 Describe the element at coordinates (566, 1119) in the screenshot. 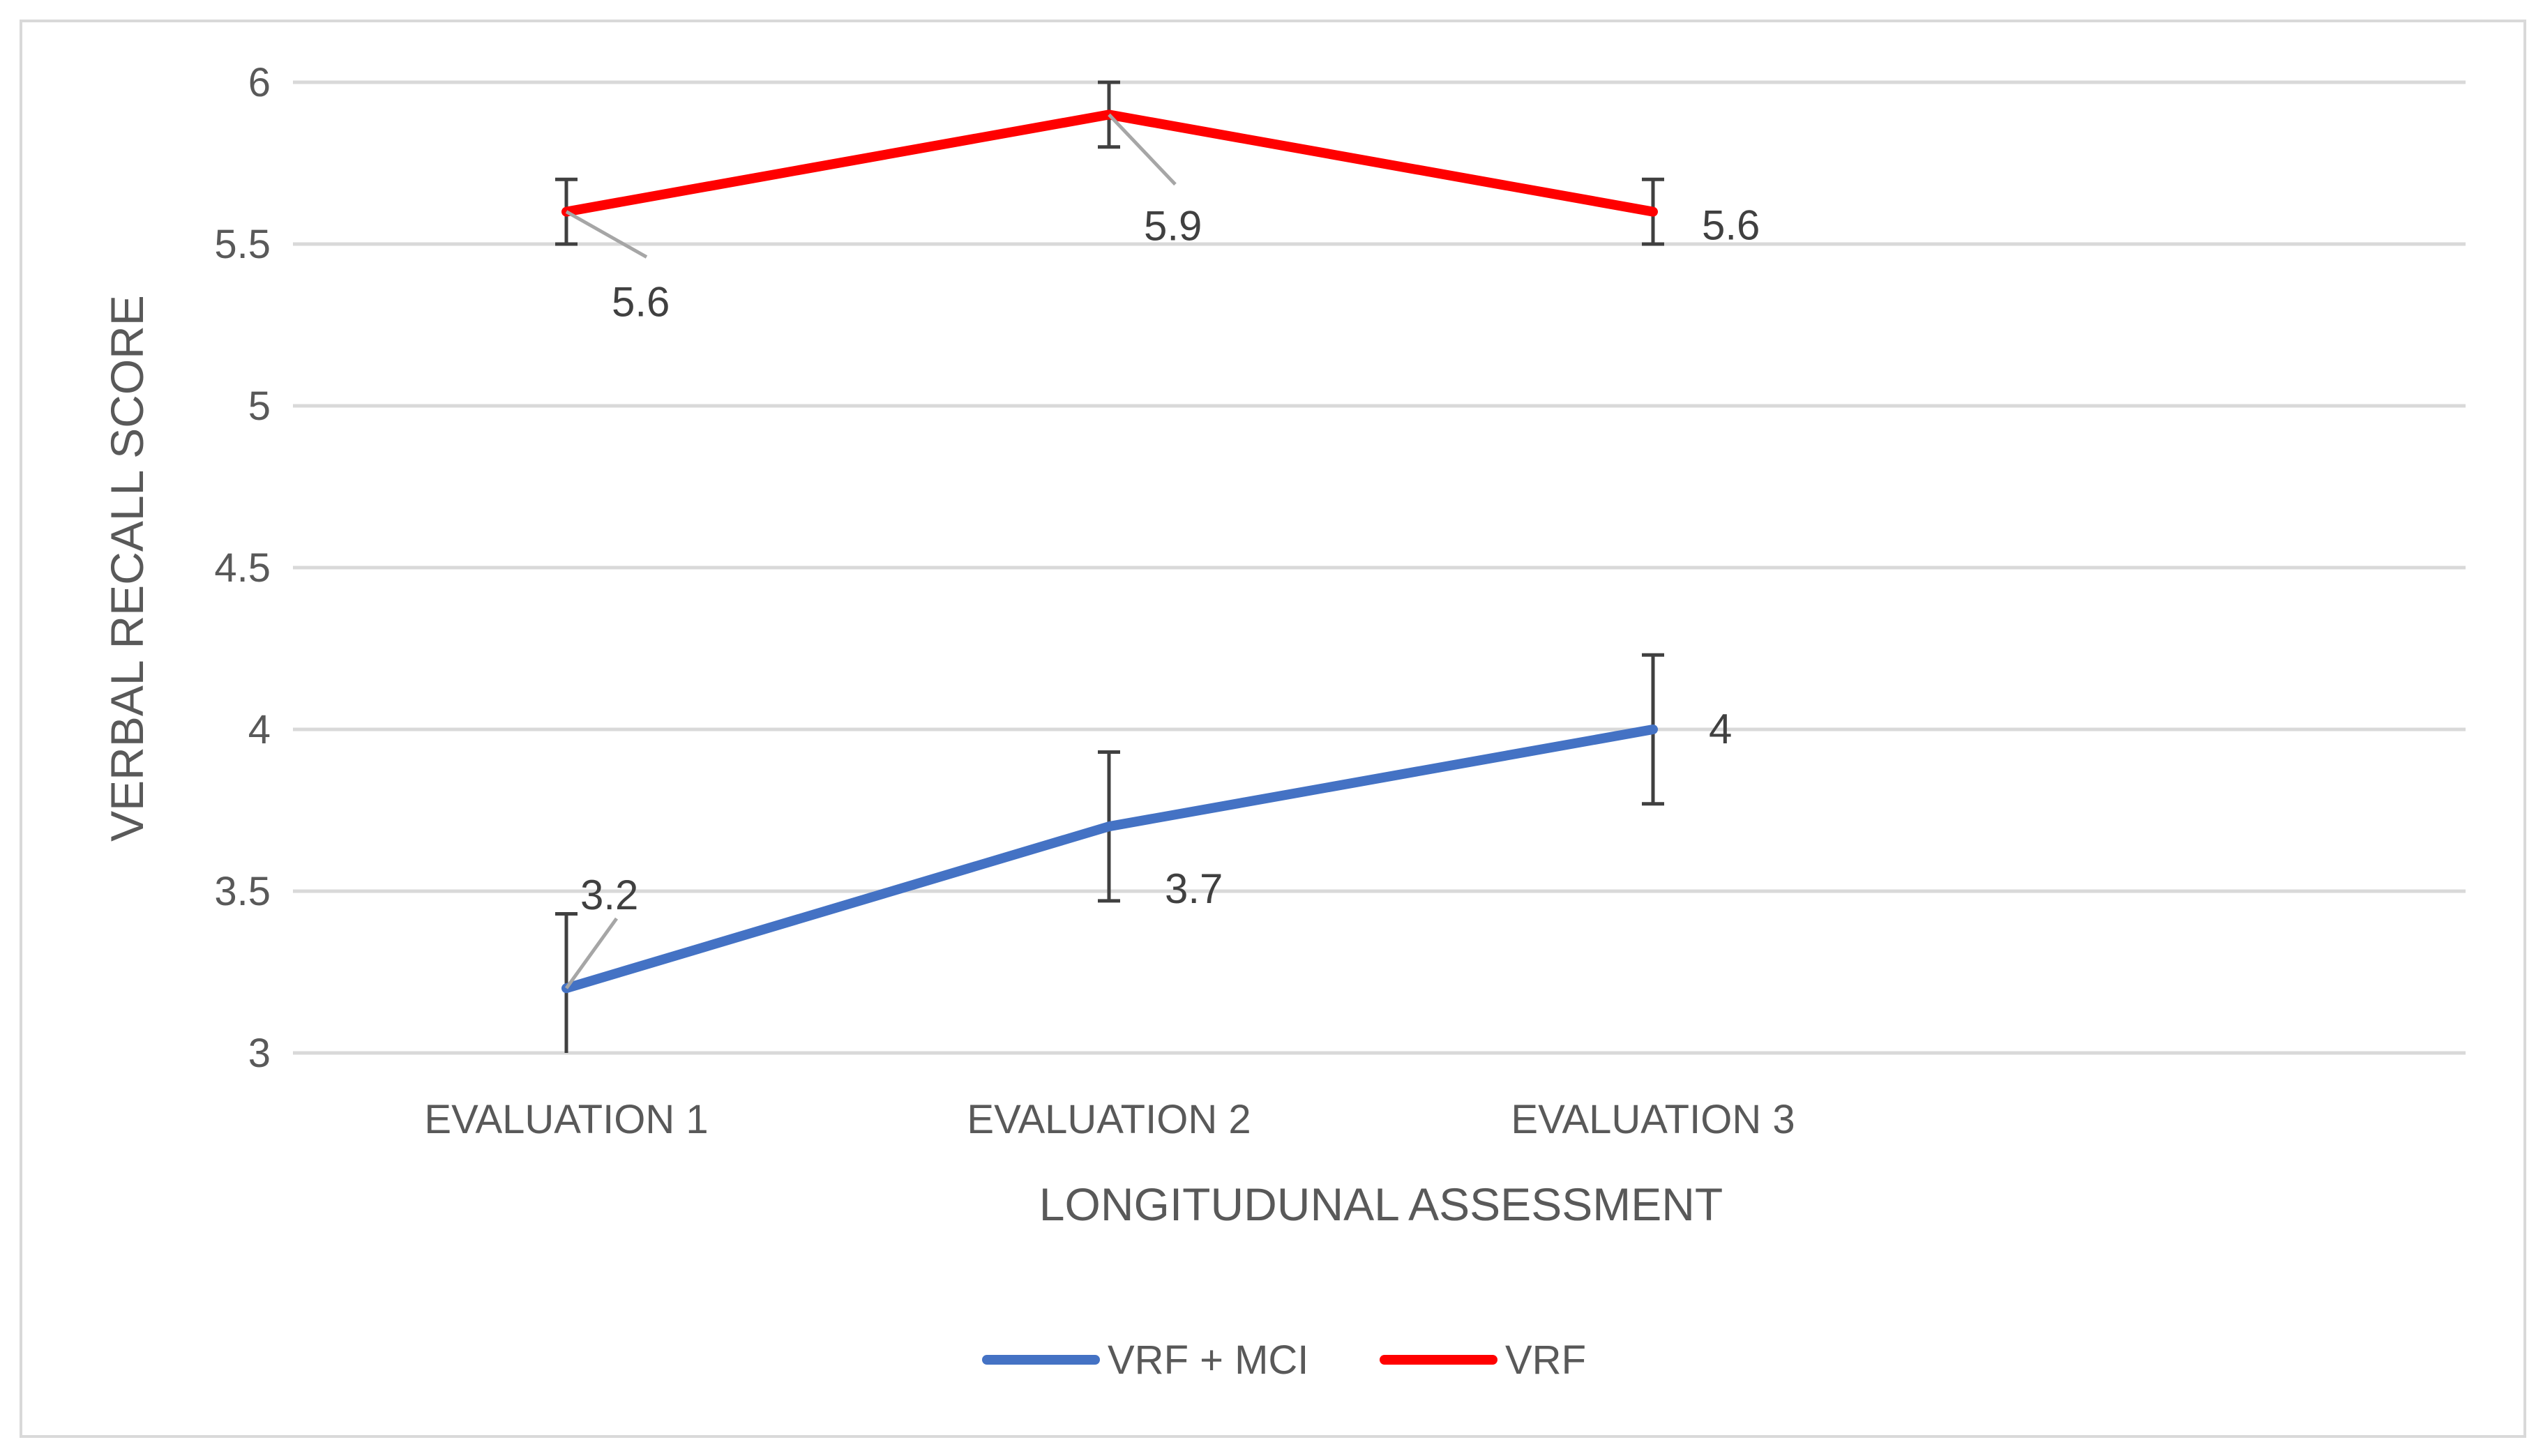

I see `x-tick-label: EVALUATION 1` at that location.